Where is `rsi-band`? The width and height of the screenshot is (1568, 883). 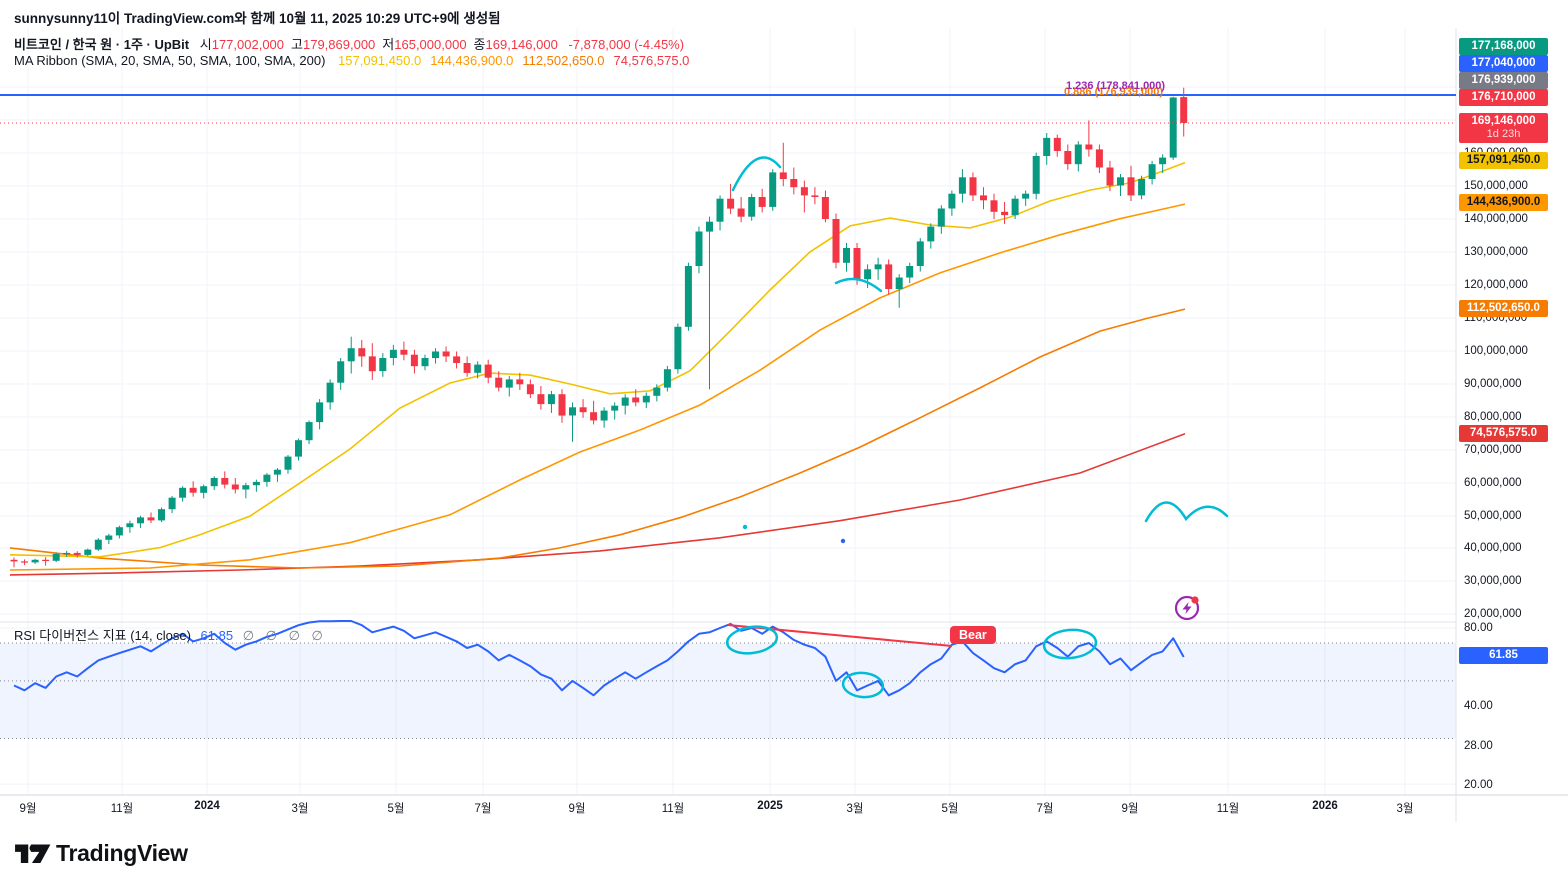 rsi-band is located at coordinates (728, 691).